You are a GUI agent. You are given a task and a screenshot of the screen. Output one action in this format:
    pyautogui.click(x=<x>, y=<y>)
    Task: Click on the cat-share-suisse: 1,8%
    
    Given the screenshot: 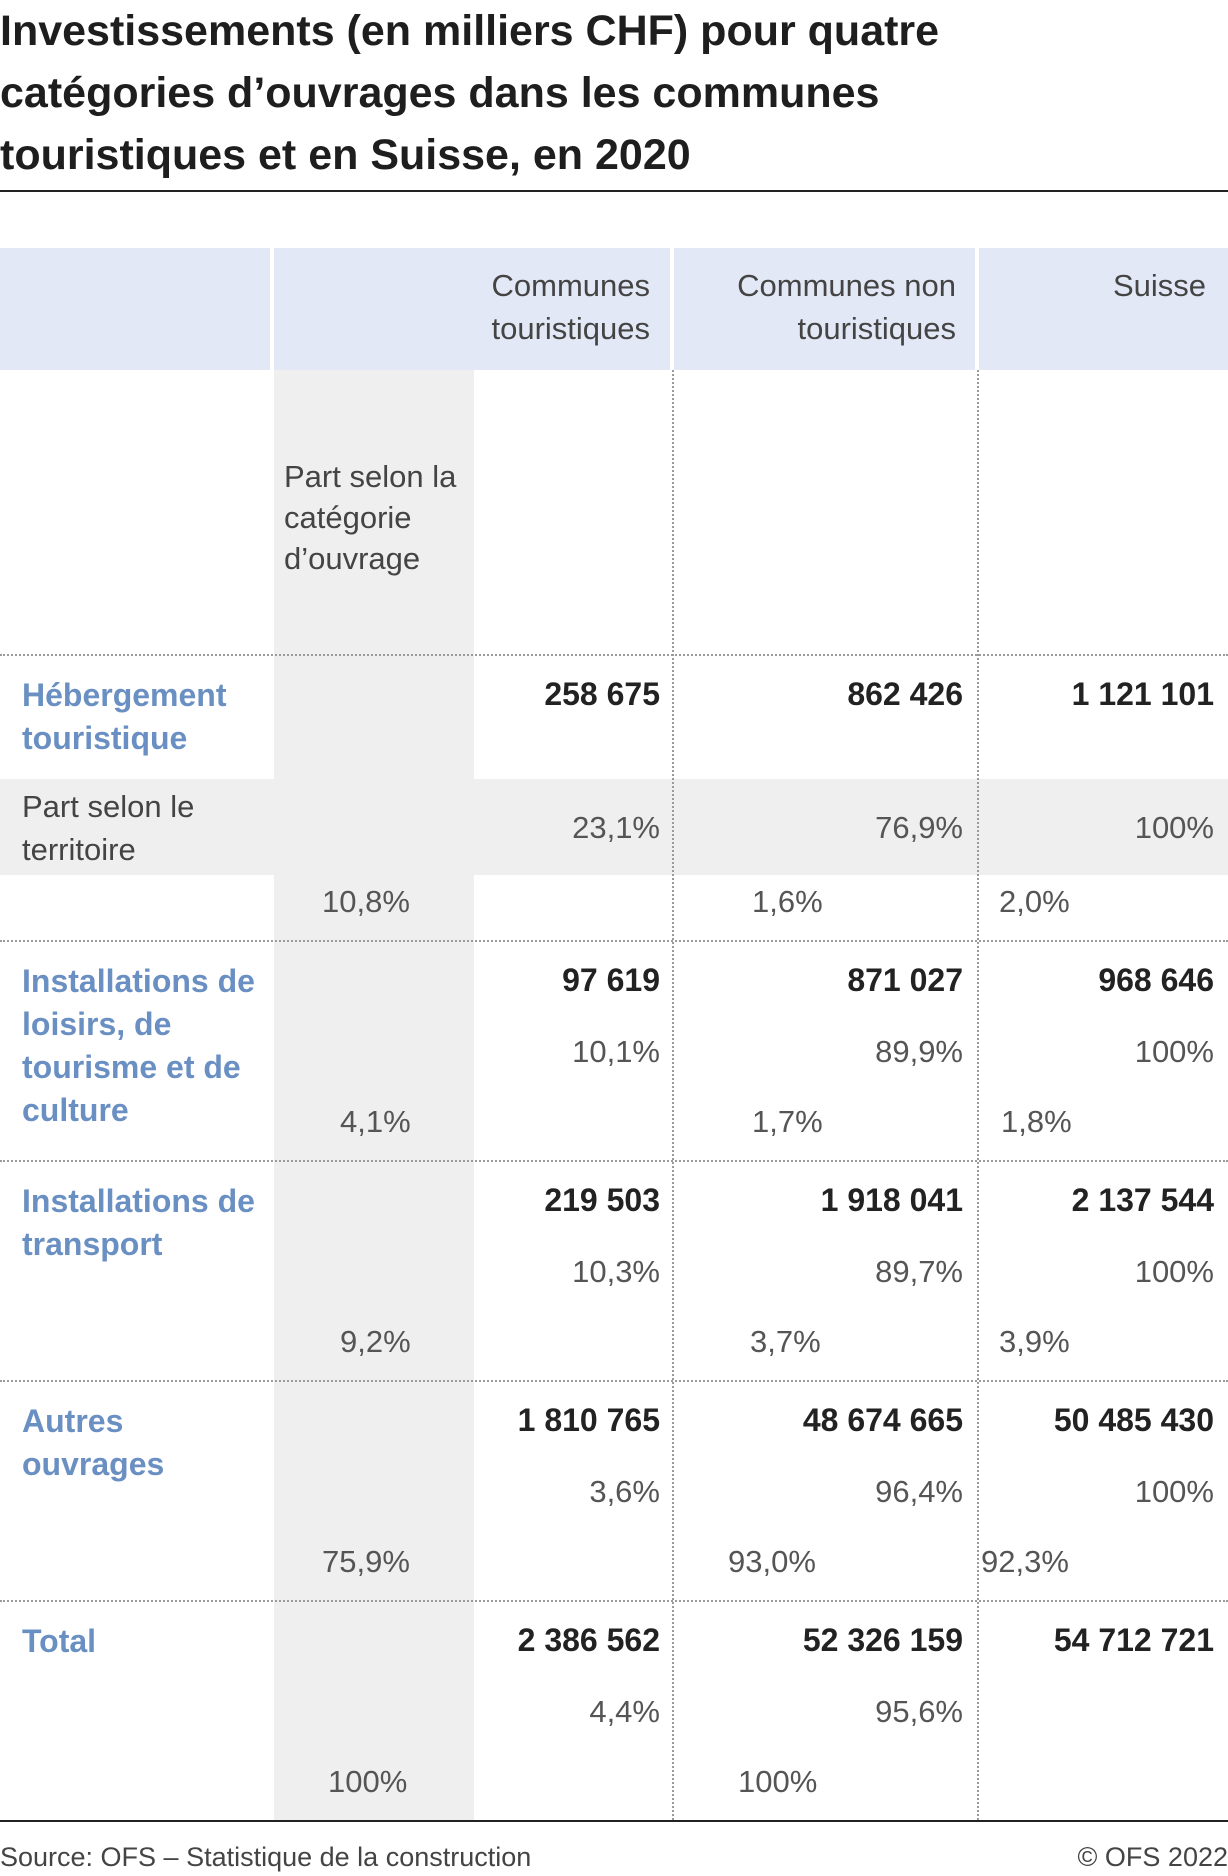 What is the action you would take?
    pyautogui.click(x=1036, y=1121)
    